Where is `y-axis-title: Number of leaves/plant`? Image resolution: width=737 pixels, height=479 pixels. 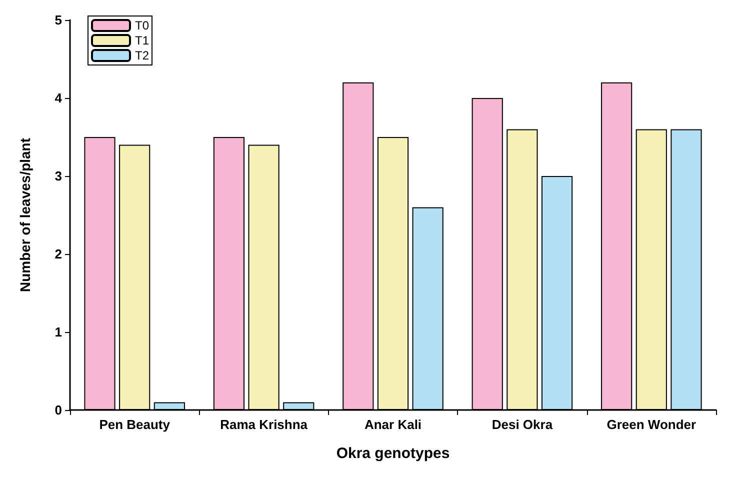 y-axis-title: Number of leaves/plant is located at coordinates (25, 215).